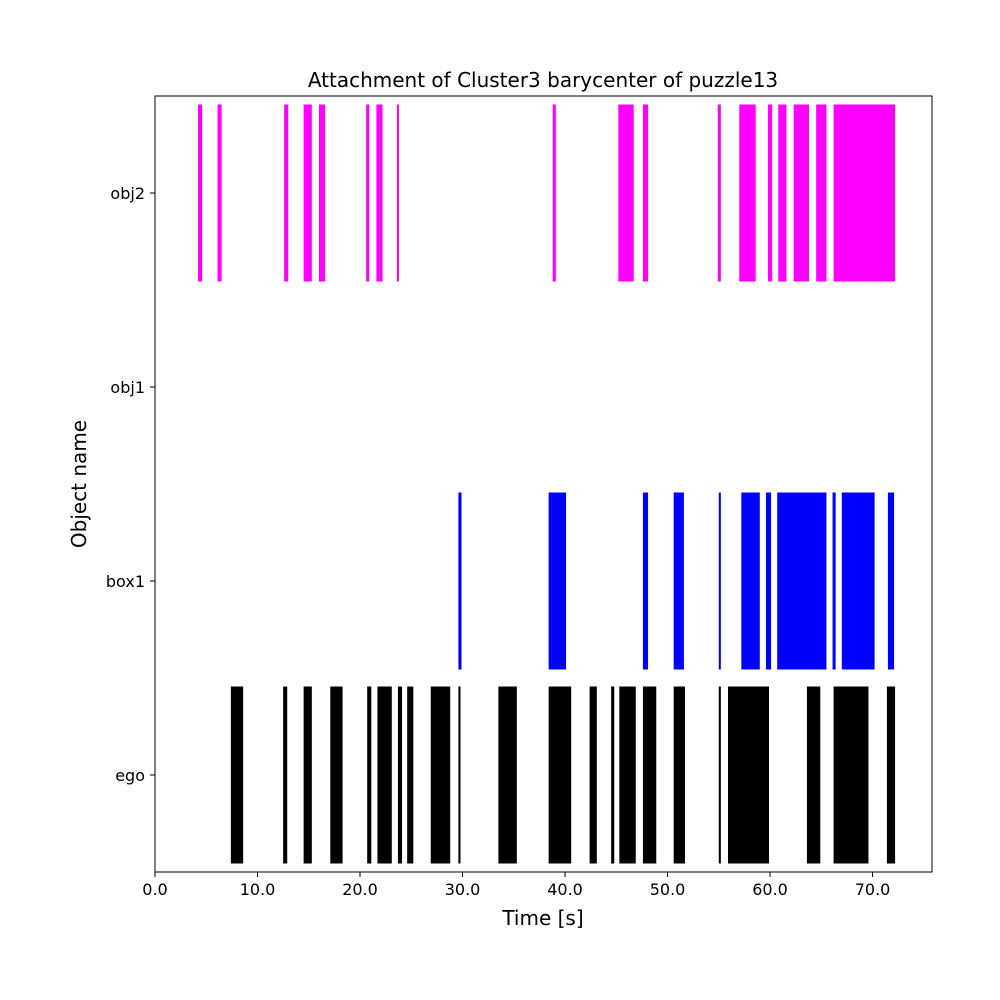  What do you see at coordinates (258, 889) in the screenshot?
I see `x-tick-label: 10.0` at bounding box center [258, 889].